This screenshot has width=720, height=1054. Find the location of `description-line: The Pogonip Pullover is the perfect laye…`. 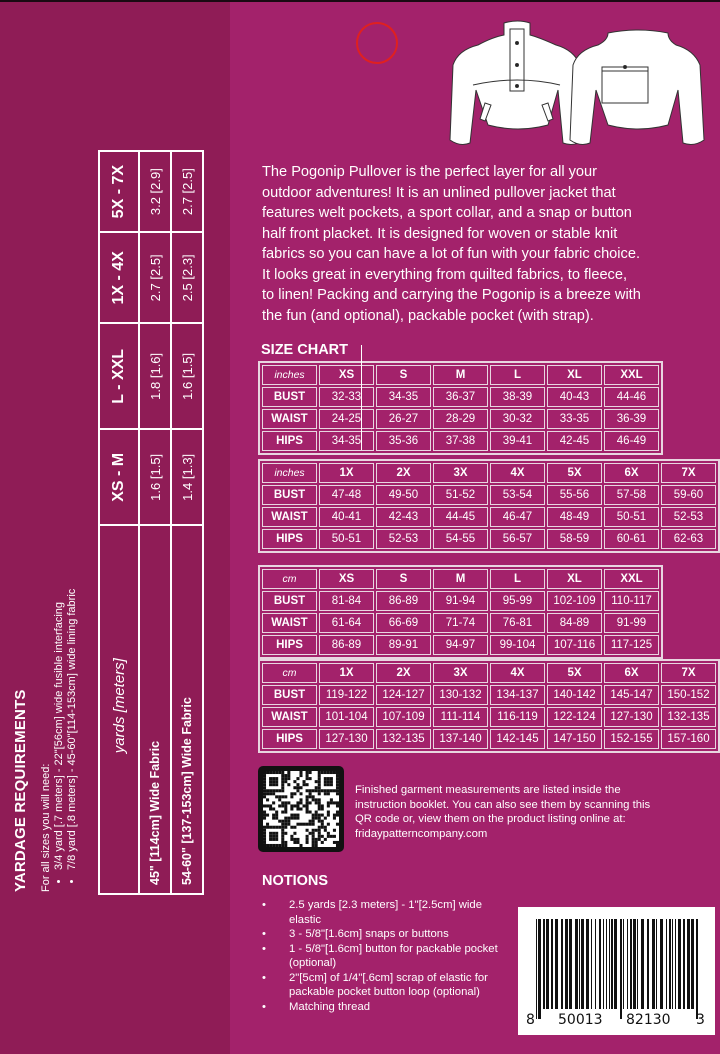

description-line: The Pogonip Pullover is the perfect laye… is located at coordinates (430, 172).